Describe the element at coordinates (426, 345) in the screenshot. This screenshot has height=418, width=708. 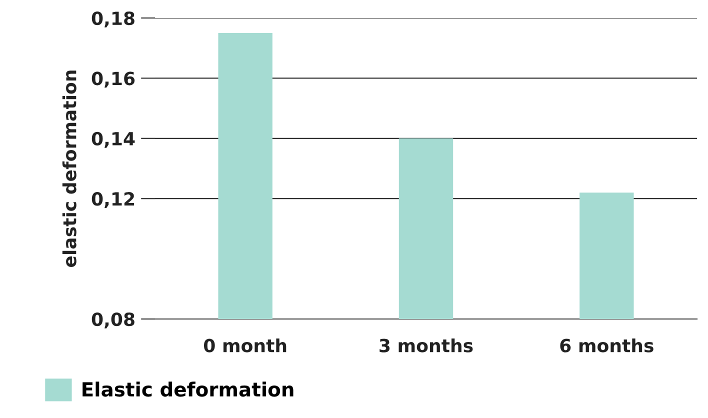
I see `x-tick-label: 3 months` at that location.